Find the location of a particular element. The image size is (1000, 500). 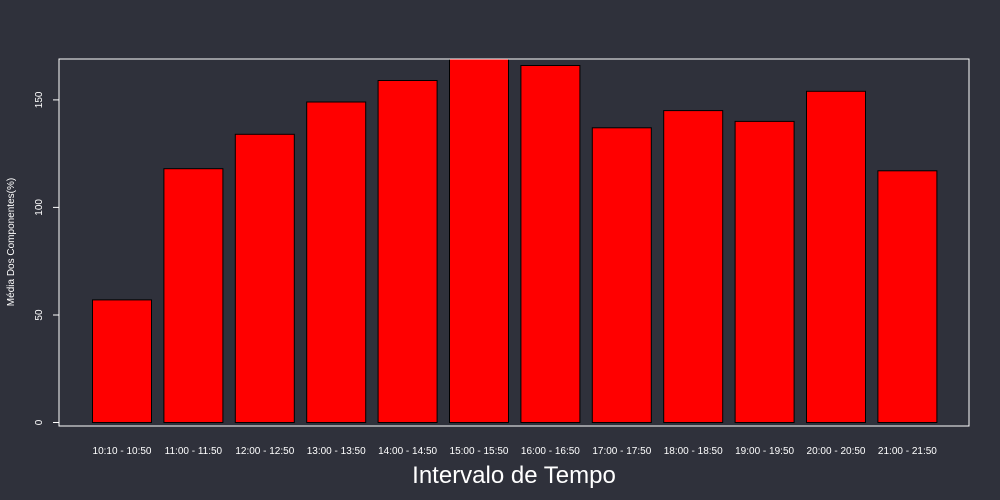

y-tick-label: 100 is located at coordinates (39, 207).